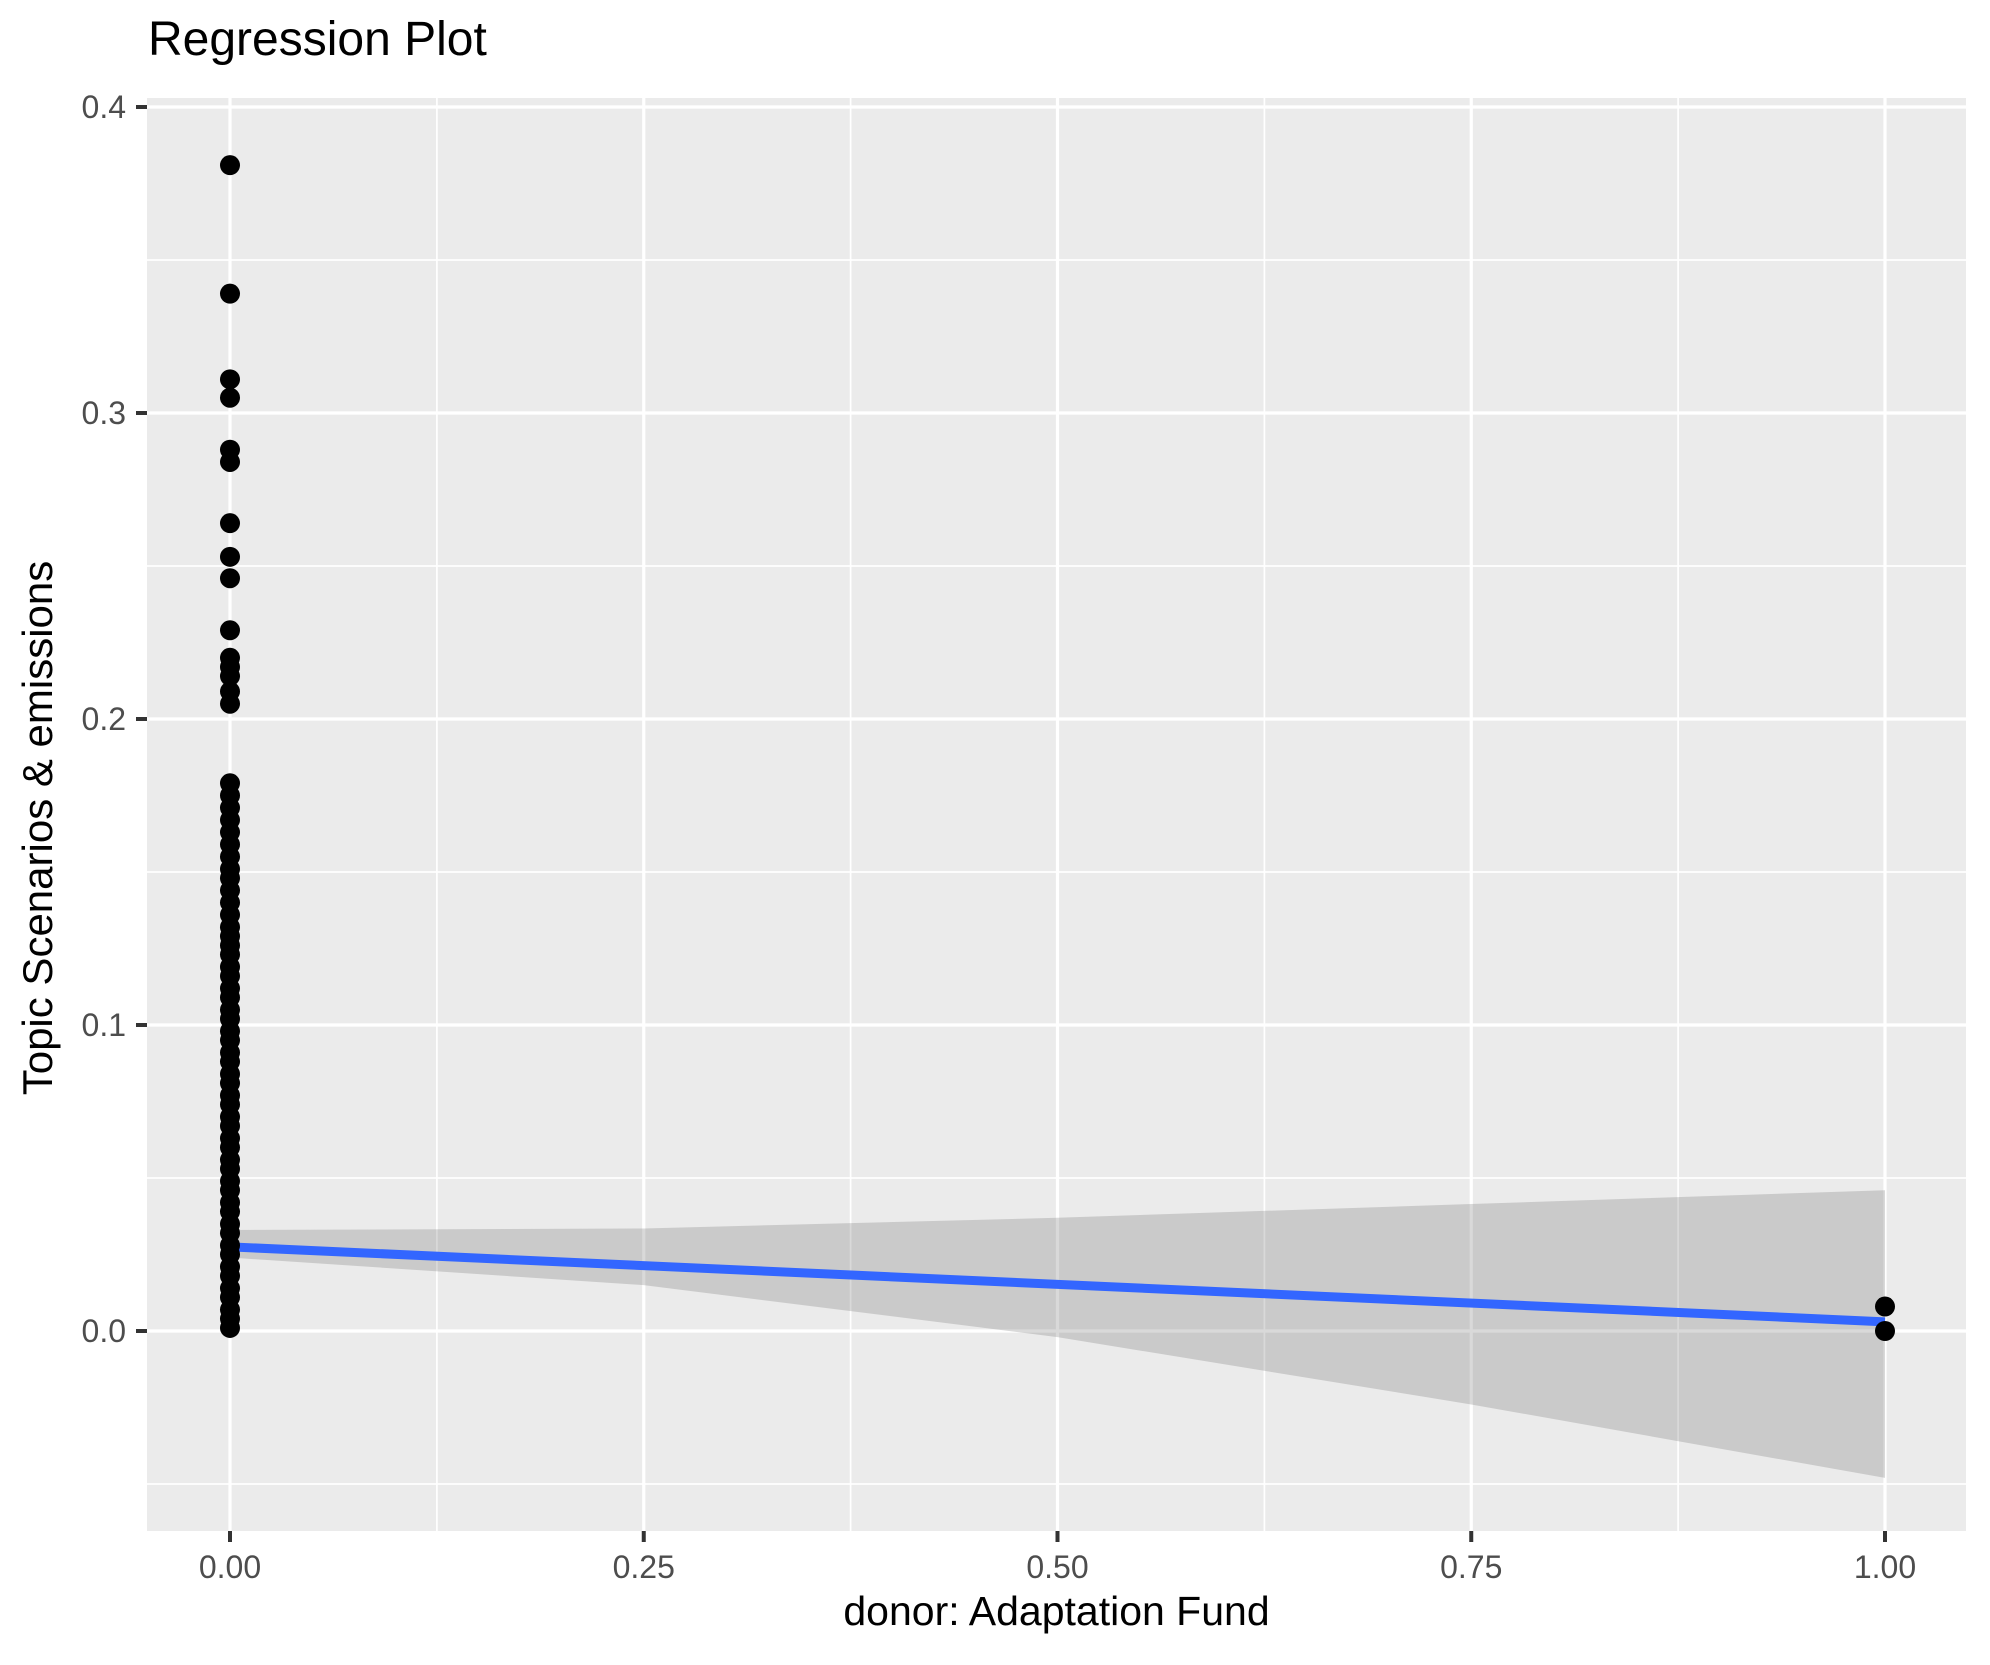 The width and height of the screenshot is (1990, 1665). I want to click on y-axis-tick-label: 0.2, so click(104, 719).